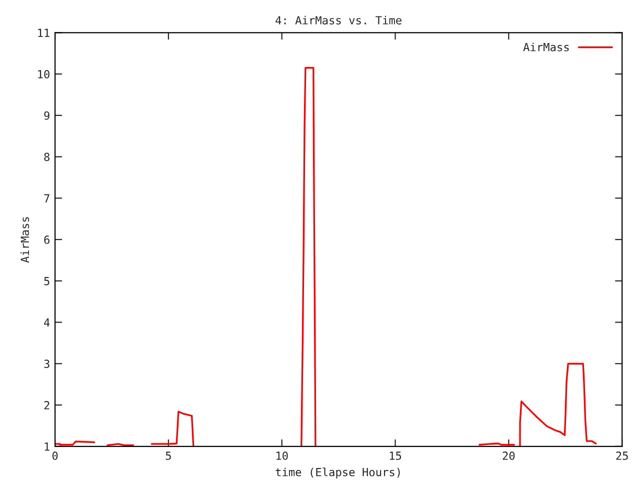 The width and height of the screenshot is (640, 480). I want to click on y-tick-label: 7, so click(47, 198).